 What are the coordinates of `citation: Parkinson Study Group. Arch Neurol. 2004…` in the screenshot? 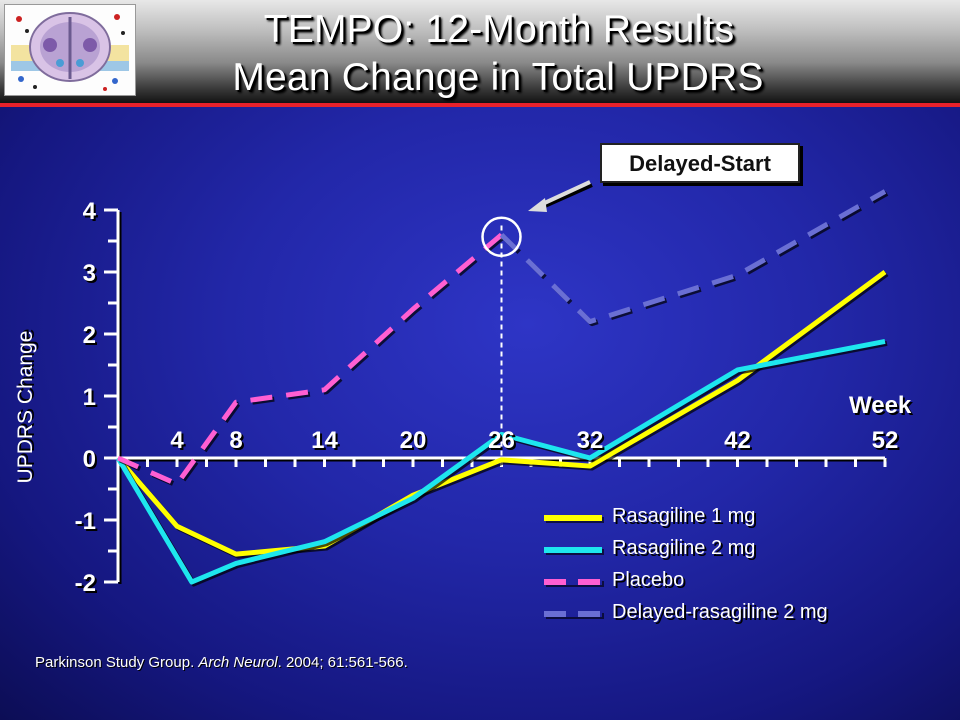 It's located at (221, 662).